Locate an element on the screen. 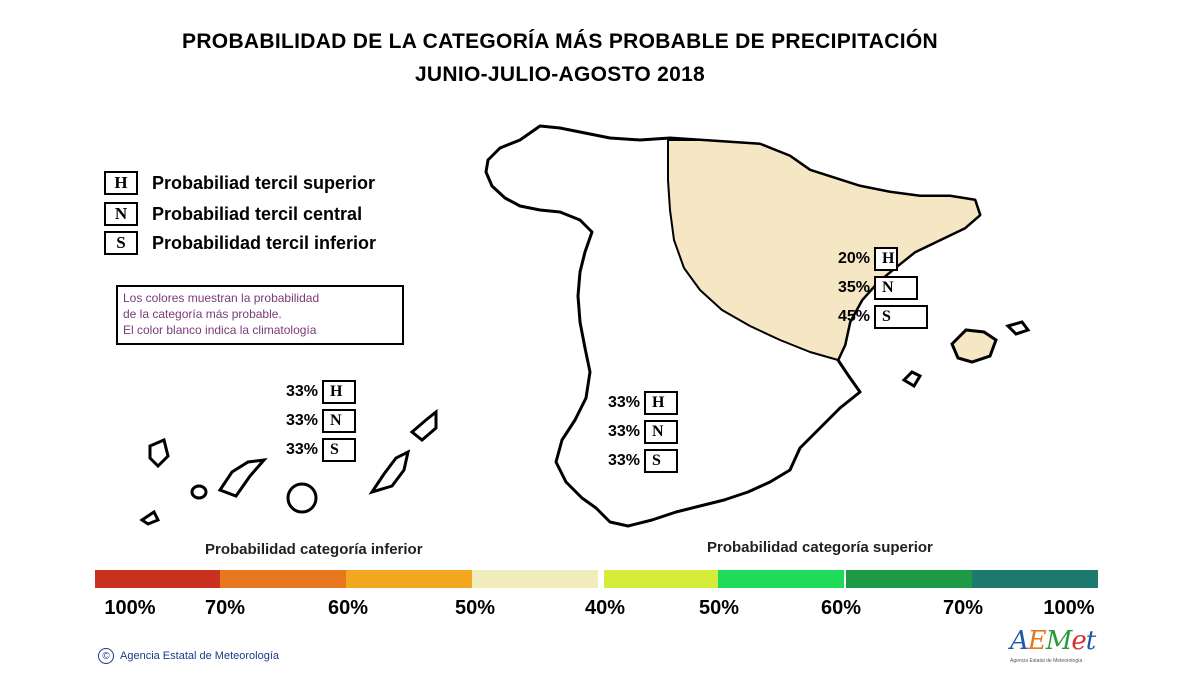 Image resolution: width=1200 pixels, height=675 pixels. pct-peninsula-n: 33% is located at coordinates (623, 431).